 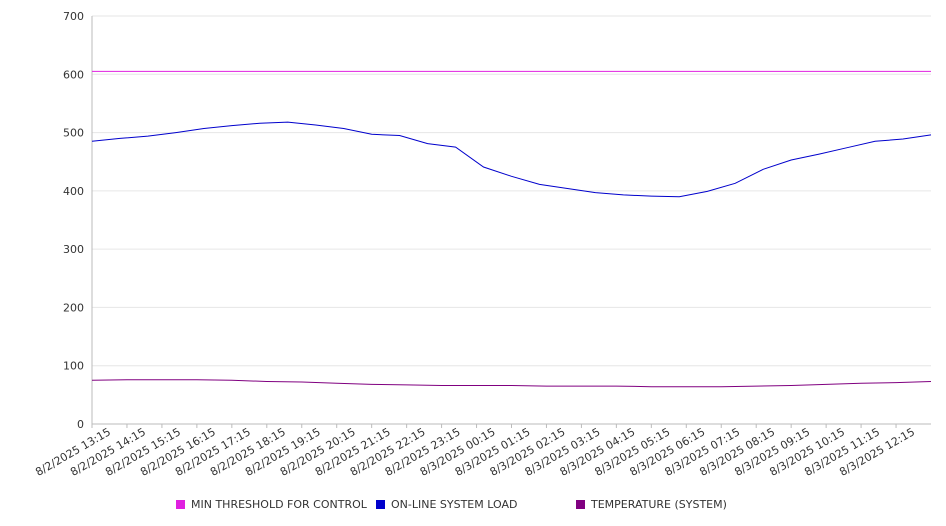 What do you see at coordinates (73, 74) in the screenshot?
I see `y-tick-label: 600` at bounding box center [73, 74].